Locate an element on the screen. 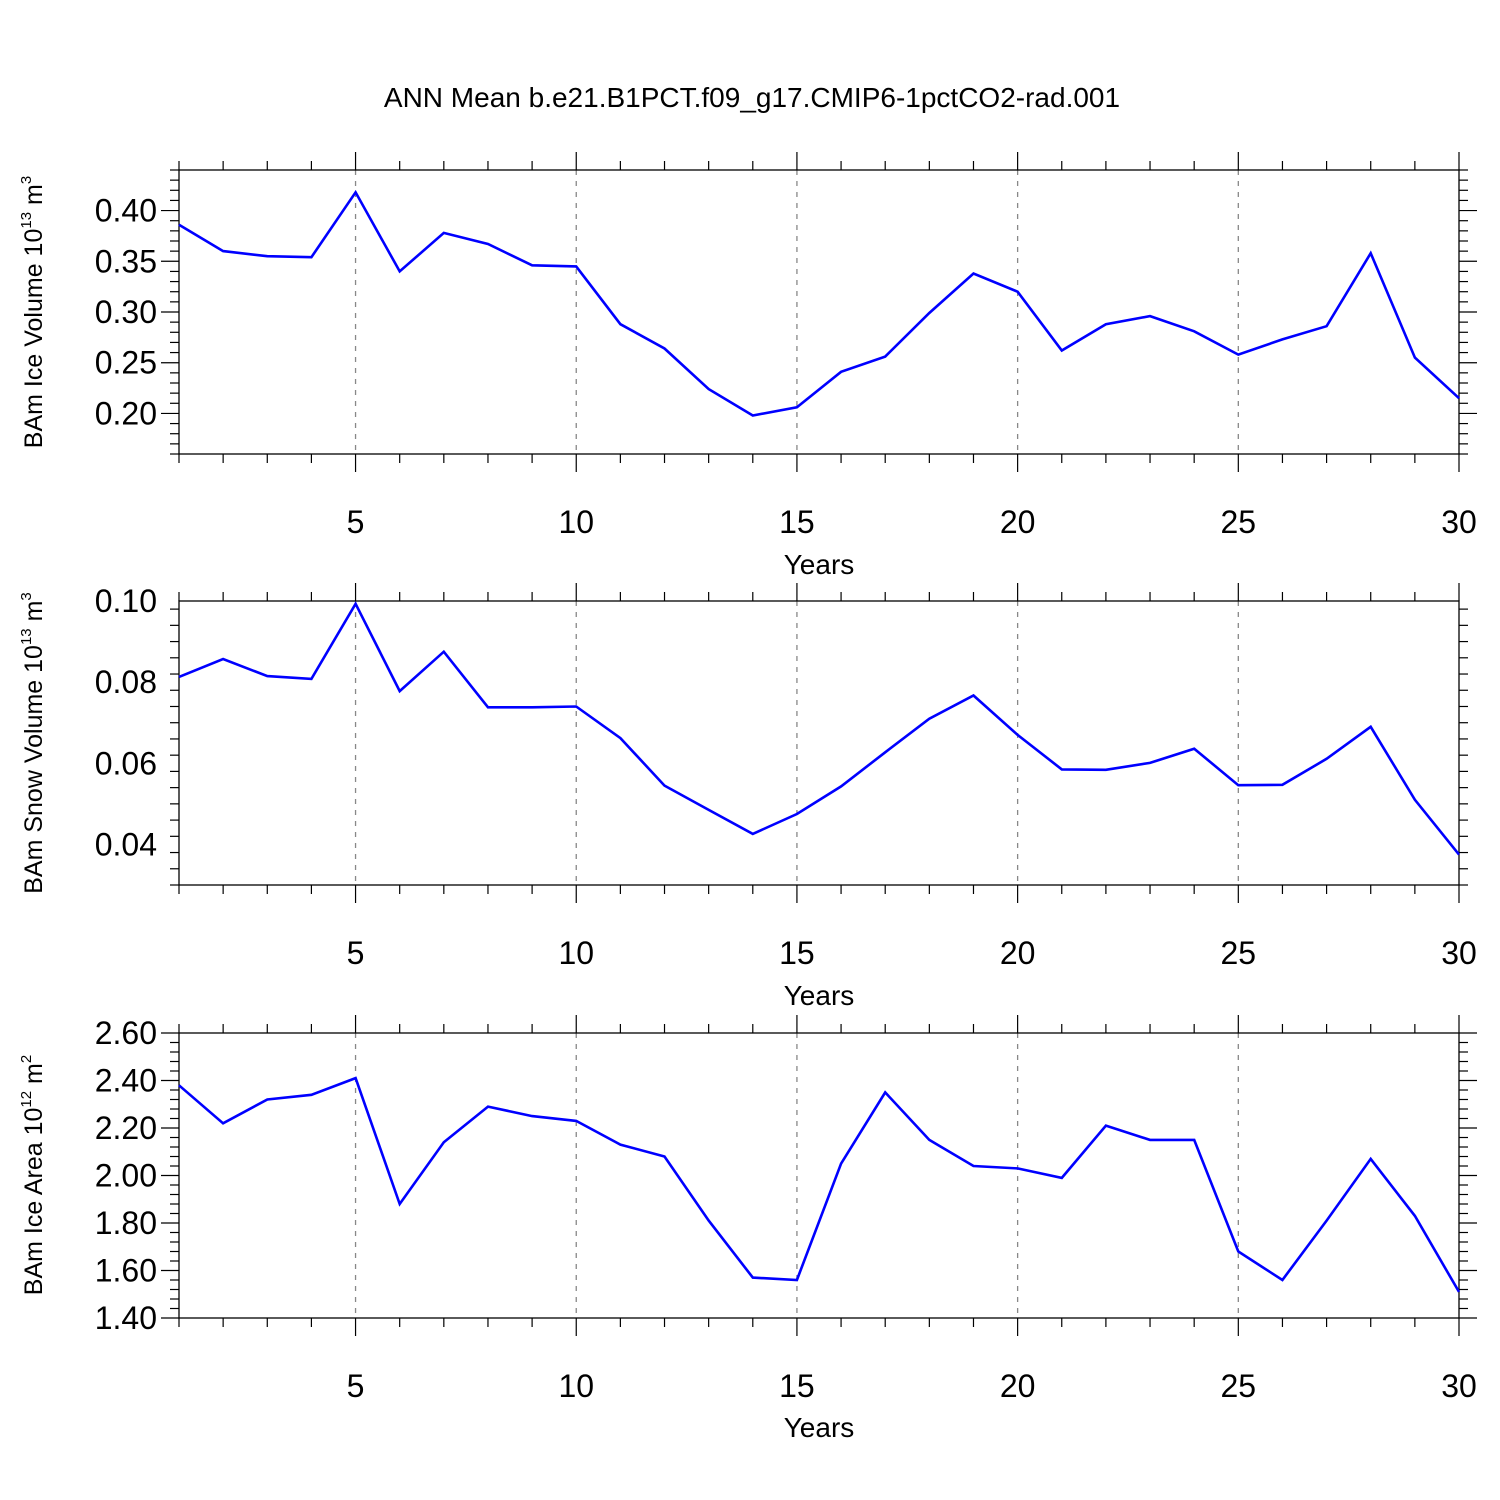 Image resolution: width=1500 pixels, height=1500 pixels. panel-0-ytick-label: 0.25 is located at coordinates (126, 363).